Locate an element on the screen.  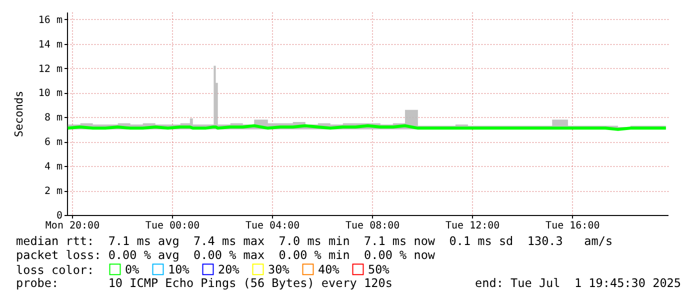
x-tick-label: Tue 12:00 is located at coordinates (473, 226).